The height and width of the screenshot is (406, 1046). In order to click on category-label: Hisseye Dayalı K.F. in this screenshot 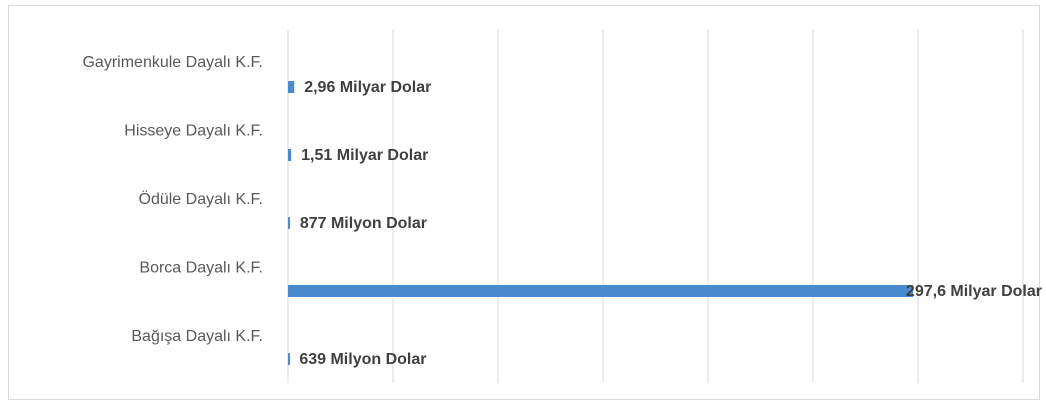, I will do `click(193, 131)`.